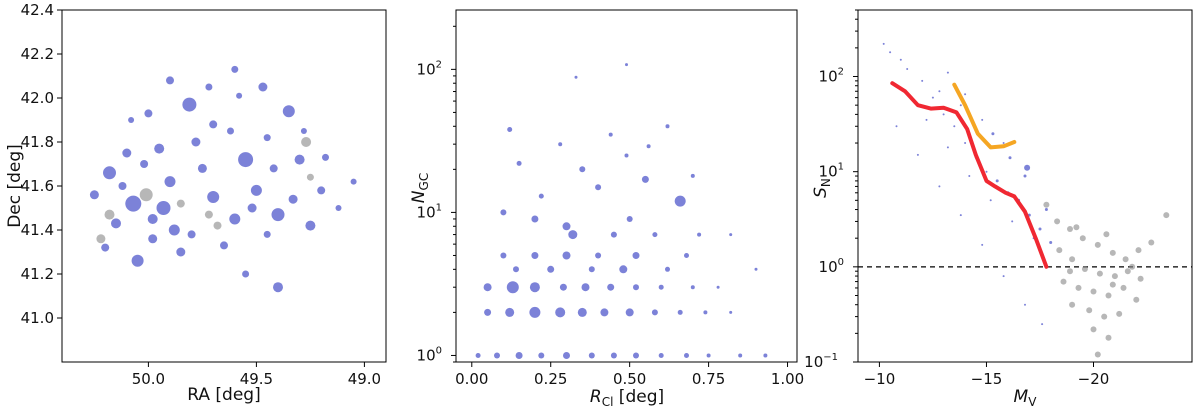 This screenshot has width=1200, height=410. Describe the element at coordinates (429, 354) in the screenshot. I see `y-tick-label: 10⁰` at that location.